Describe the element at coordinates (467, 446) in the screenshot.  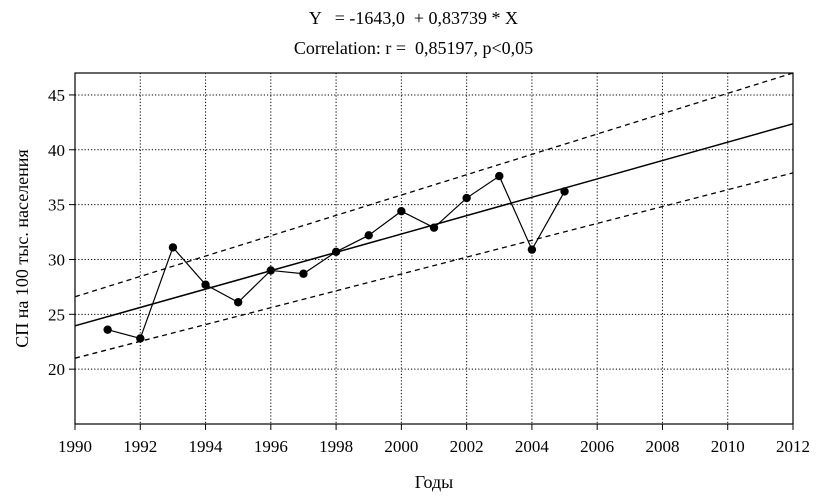
I see `x-tick-label: 2002` at that location.